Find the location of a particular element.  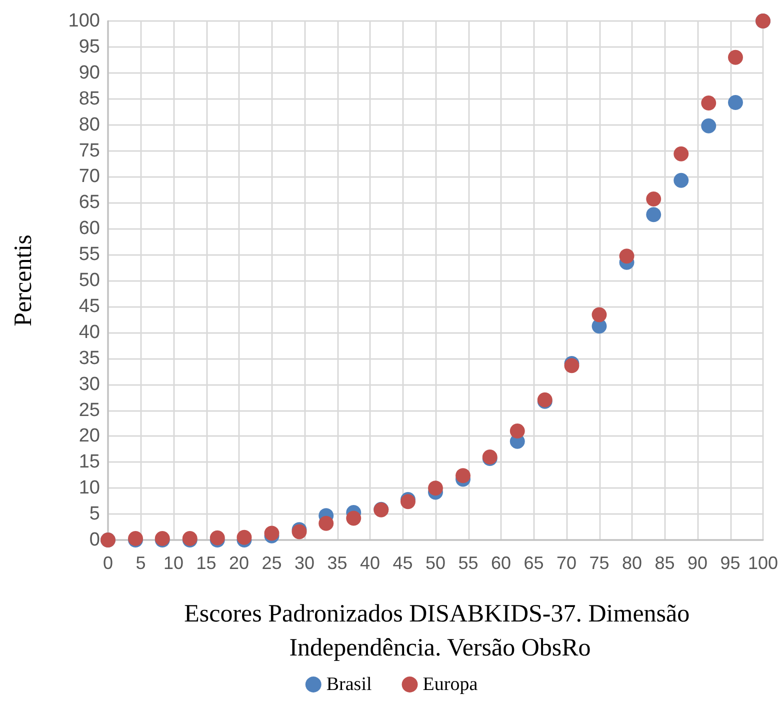

legend-label: Europa is located at coordinates (450, 684).